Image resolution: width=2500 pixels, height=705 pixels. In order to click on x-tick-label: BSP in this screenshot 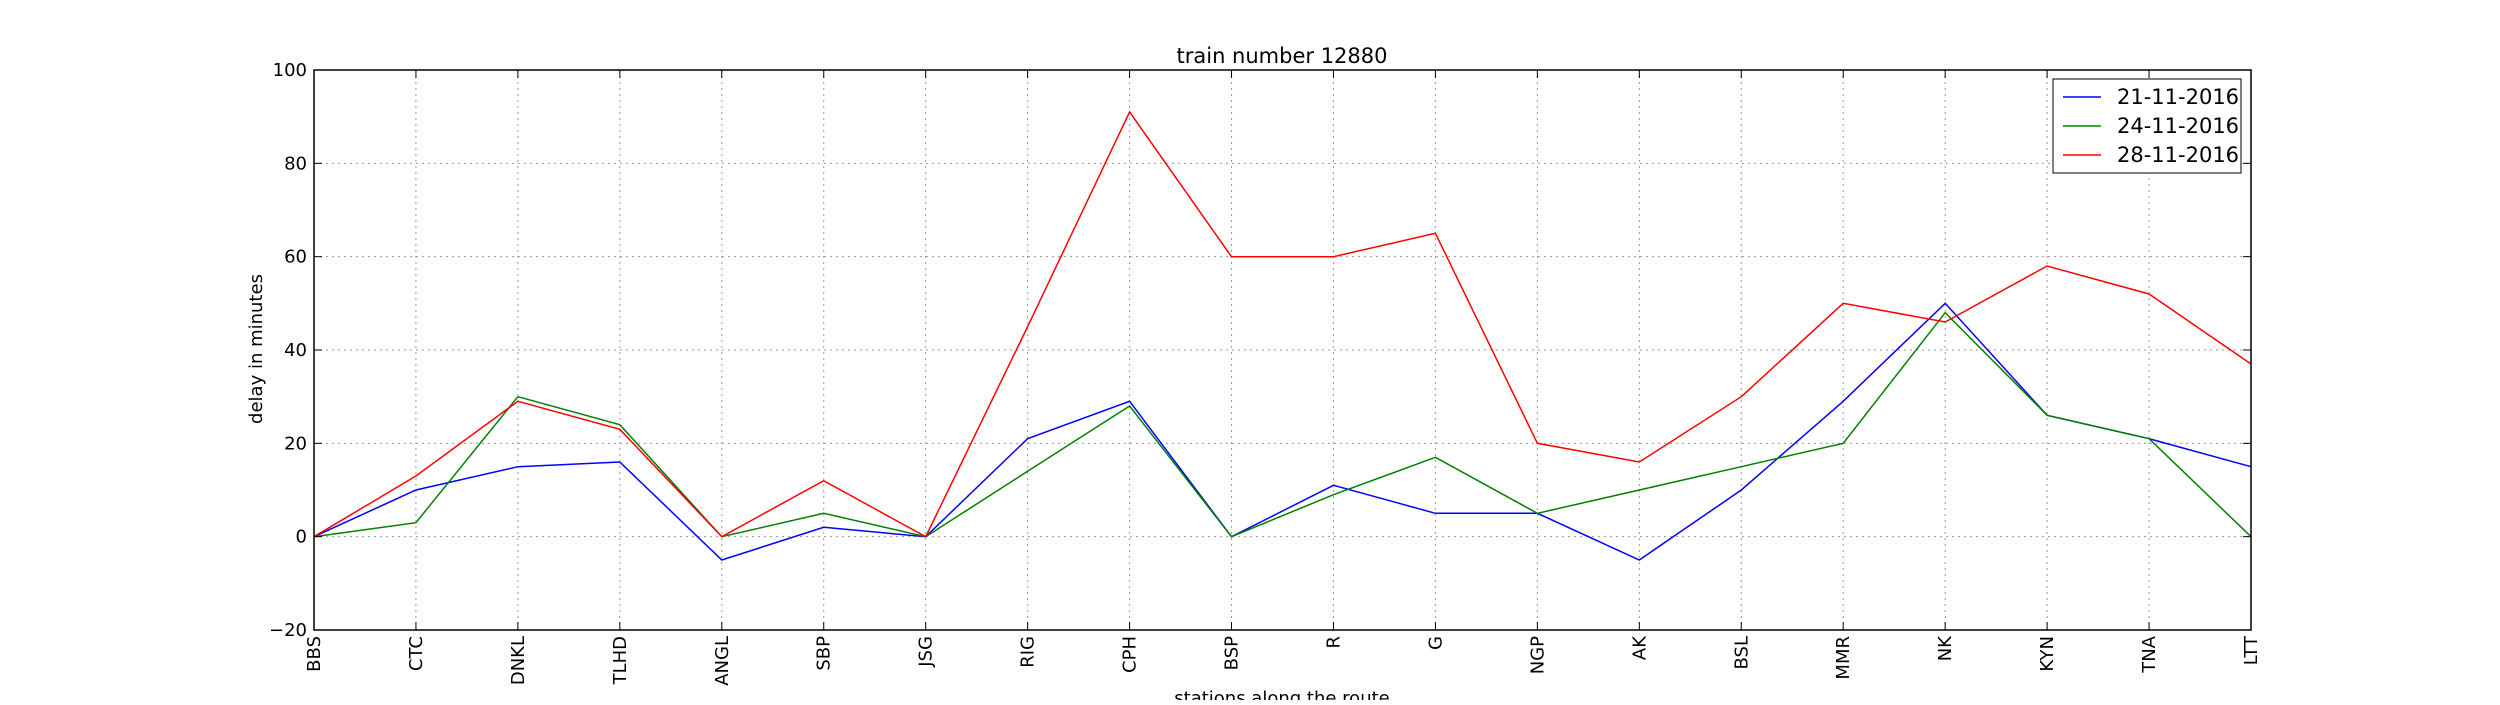, I will do `click(1232, 653)`.